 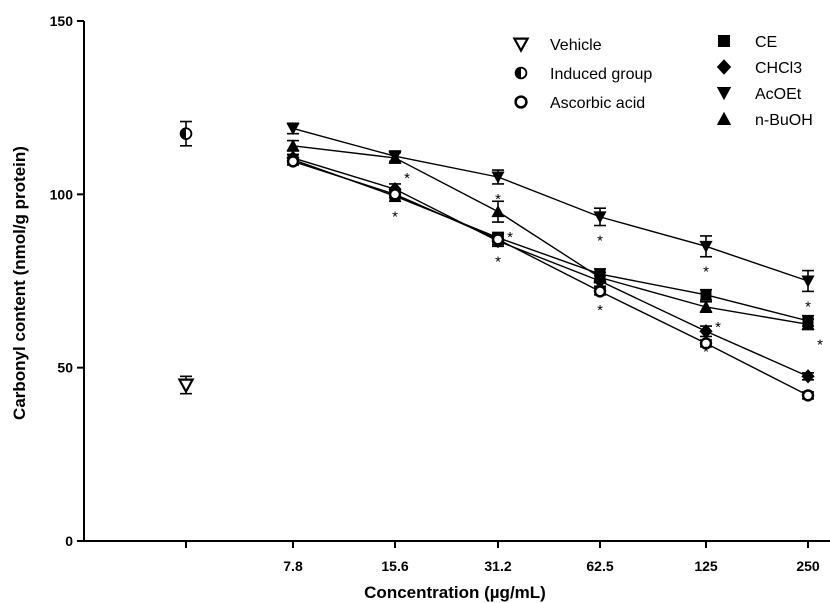 I want to click on y-tick-label: 150, so click(x=62, y=21).